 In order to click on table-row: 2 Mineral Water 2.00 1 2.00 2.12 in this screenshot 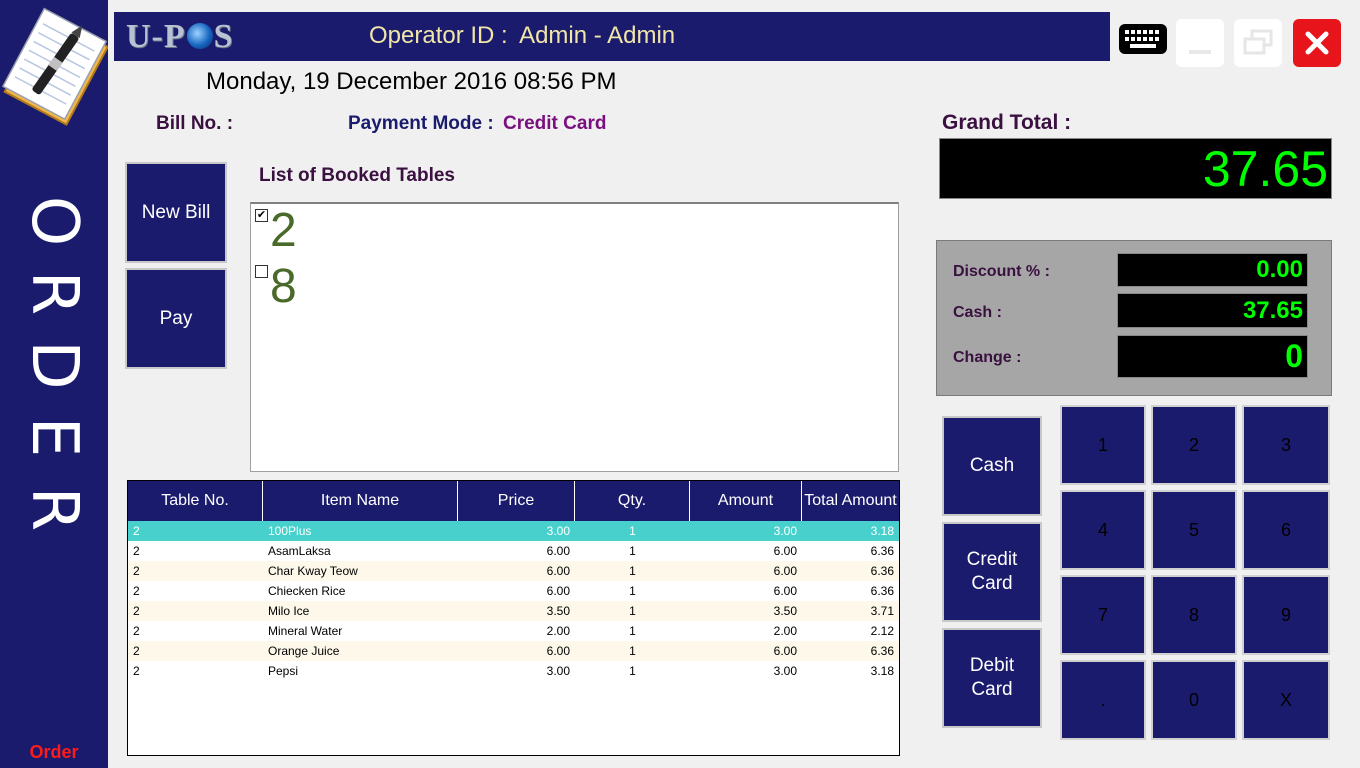, I will do `click(513, 631)`.